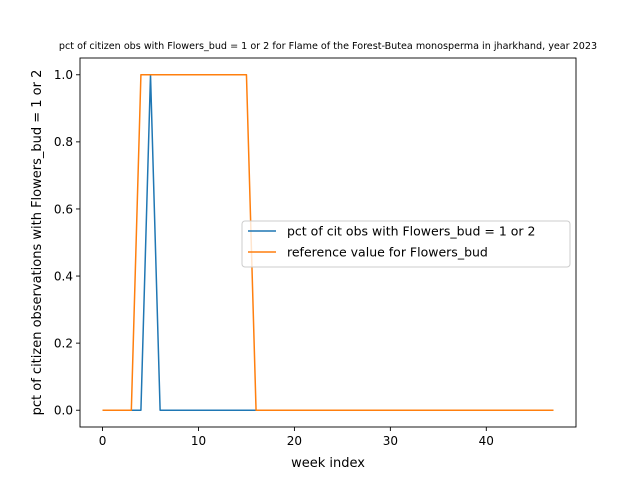 This screenshot has width=640, height=480. What do you see at coordinates (387, 252) in the screenshot?
I see `legend-label-reference: reference value for Flowers_bud` at bounding box center [387, 252].